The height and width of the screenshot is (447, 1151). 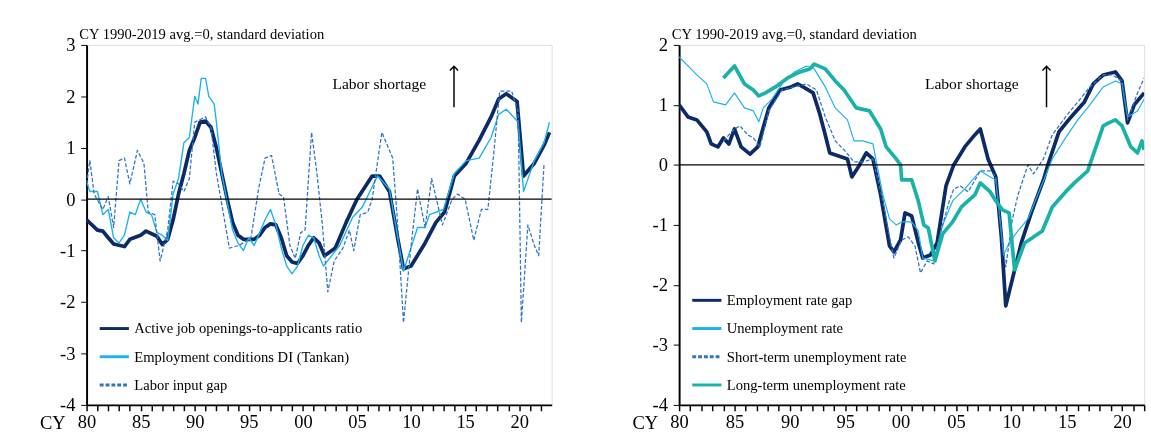 What do you see at coordinates (71, 45) in the screenshot?
I see `y-tick-label: 3` at bounding box center [71, 45].